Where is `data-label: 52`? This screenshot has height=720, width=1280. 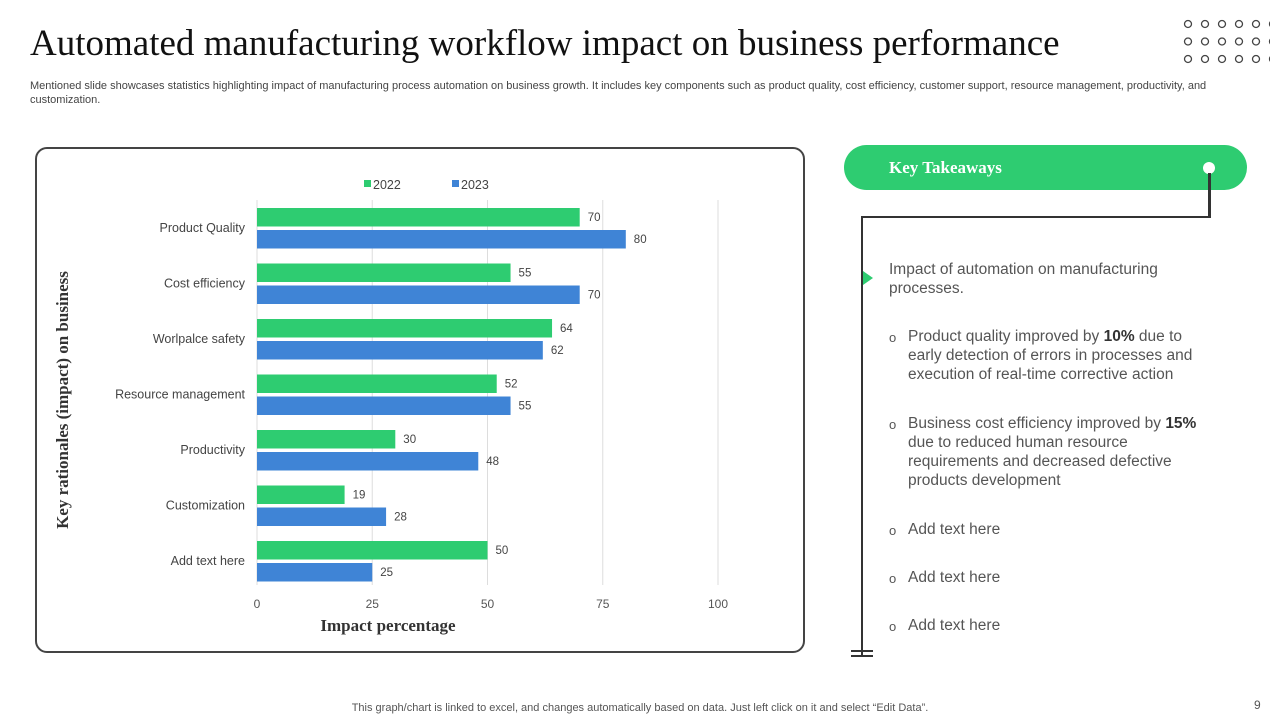 data-label: 52 is located at coordinates (511, 385).